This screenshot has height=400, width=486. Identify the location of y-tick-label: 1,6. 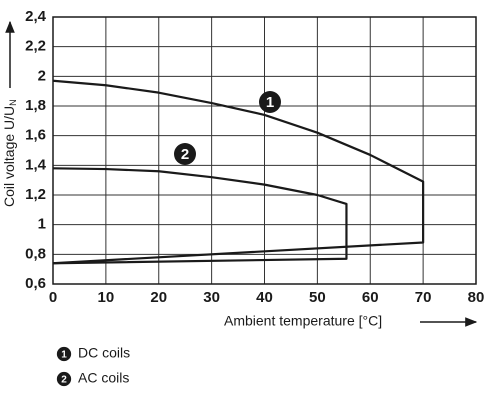
(35, 135).